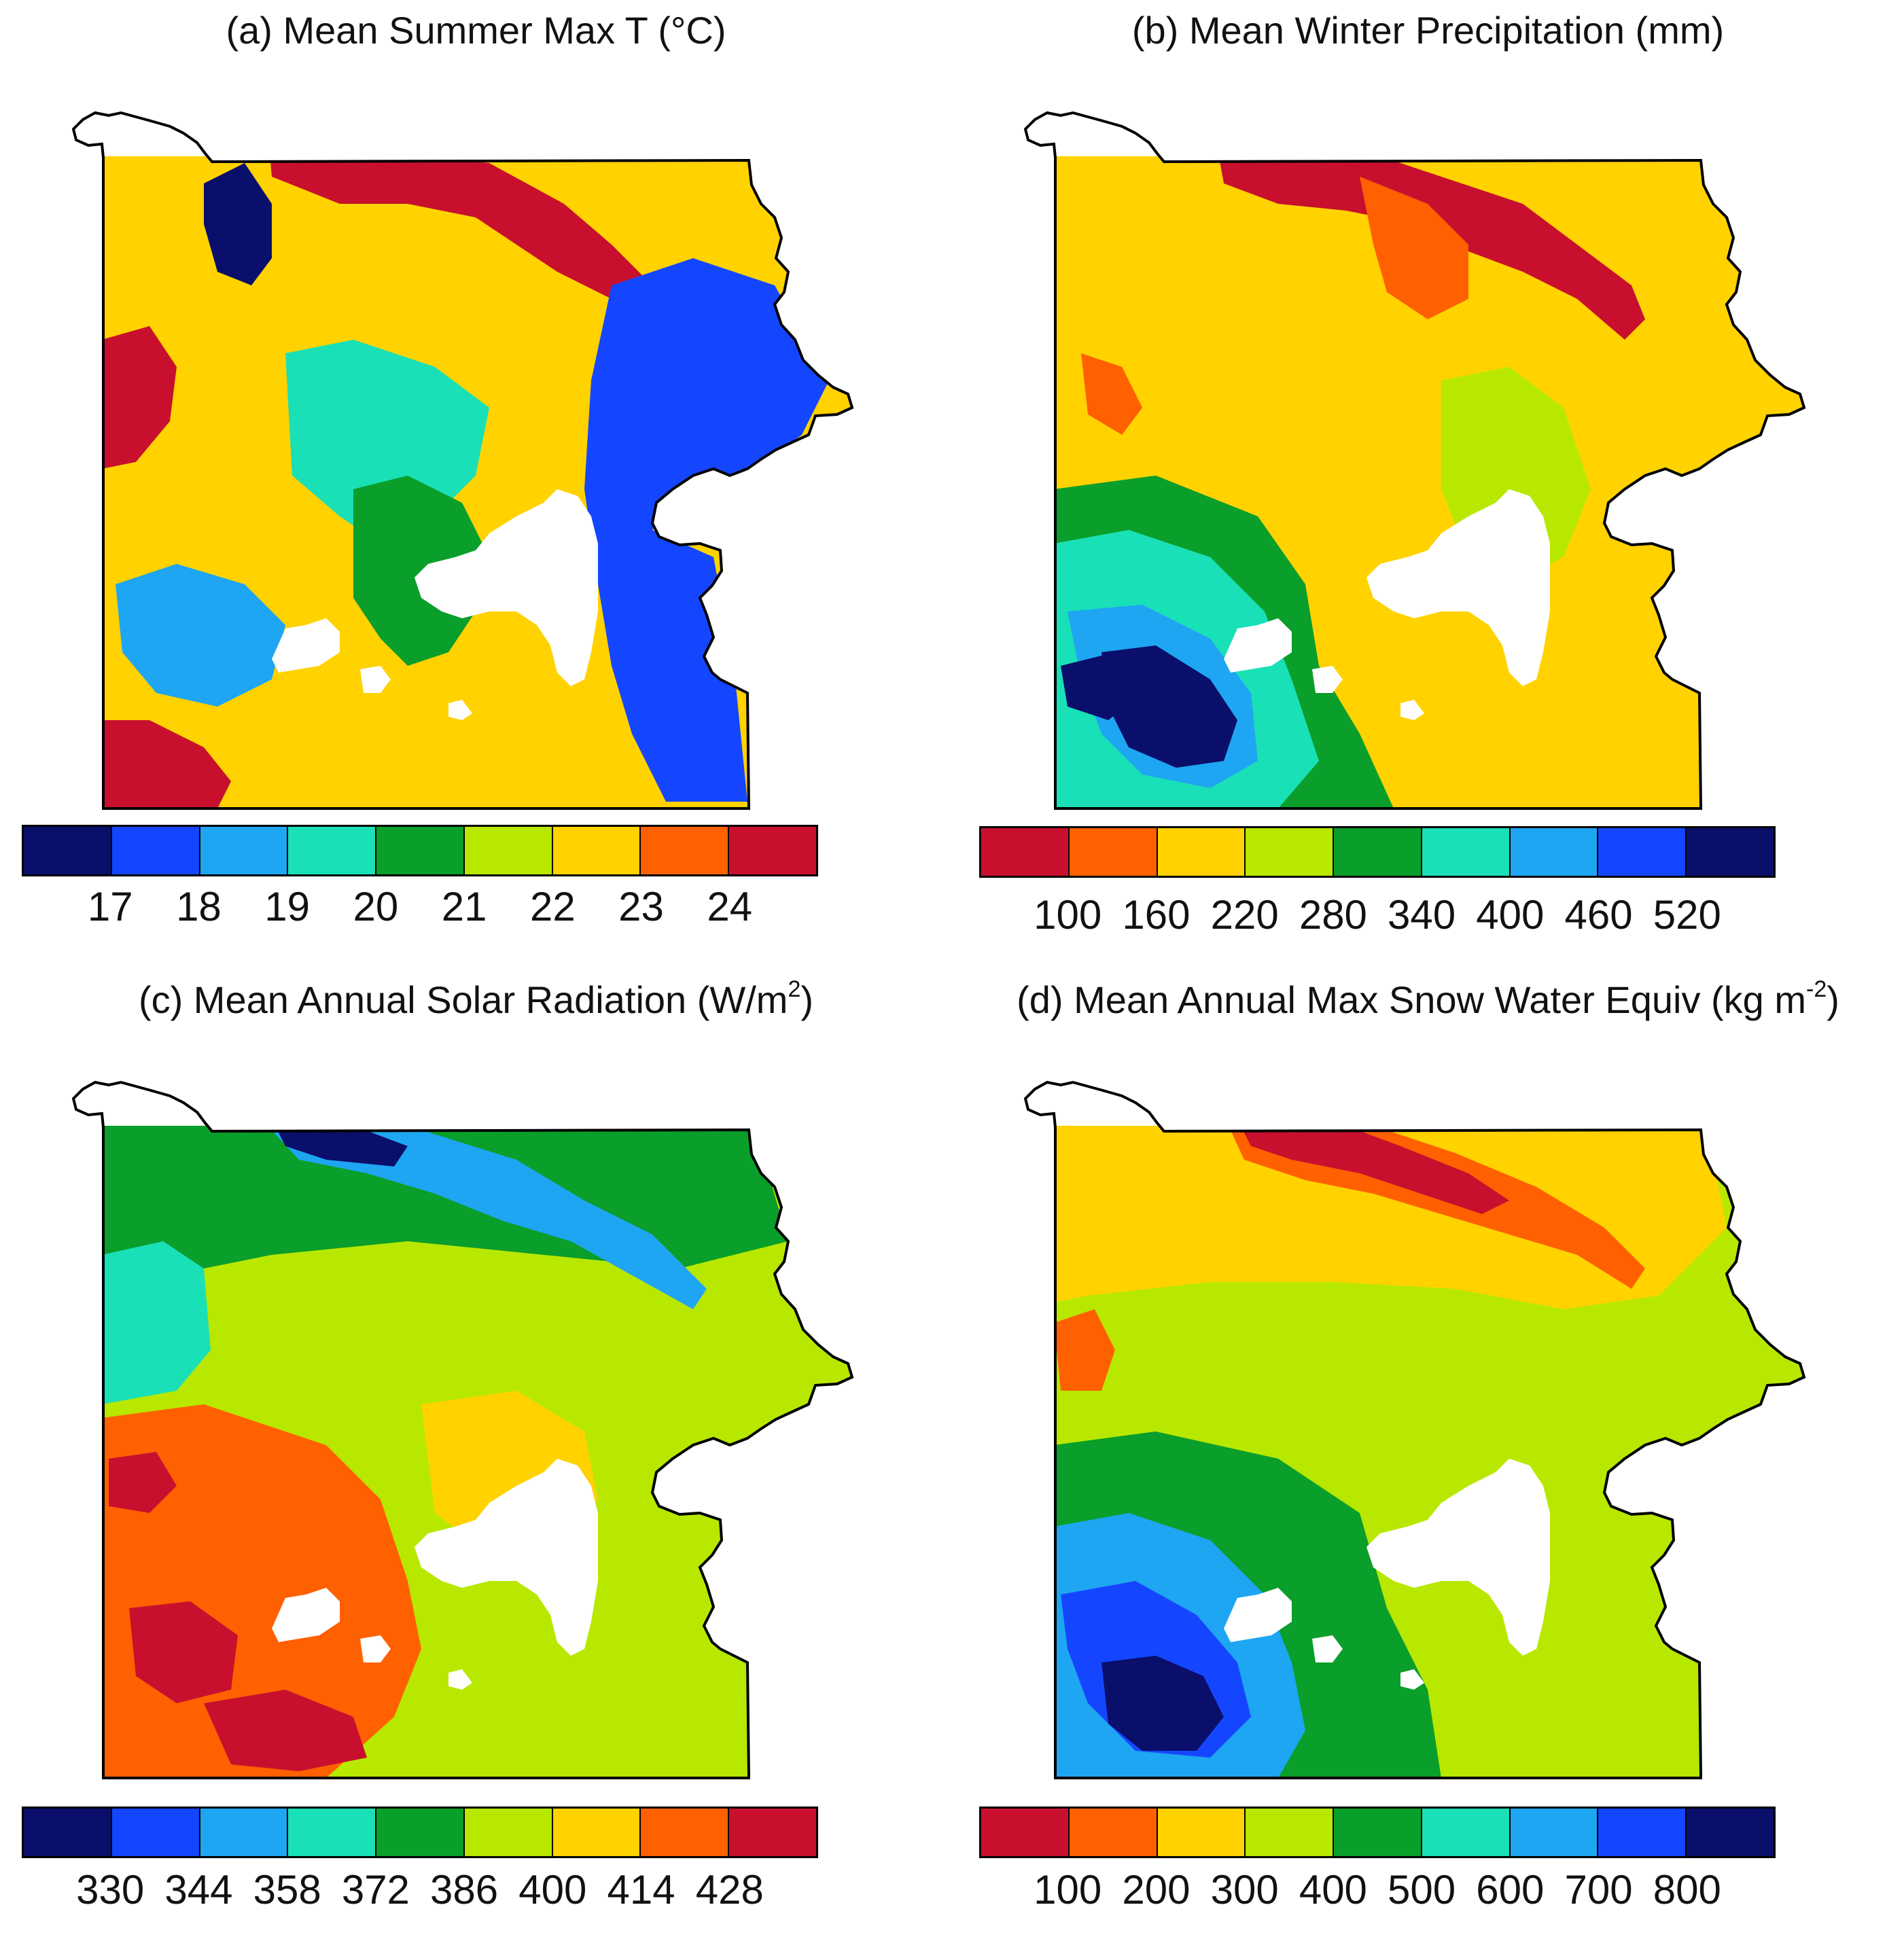 Image resolution: width=1904 pixels, height=1939 pixels. I want to click on colorbar-tick-label: 800, so click(1687, 1890).